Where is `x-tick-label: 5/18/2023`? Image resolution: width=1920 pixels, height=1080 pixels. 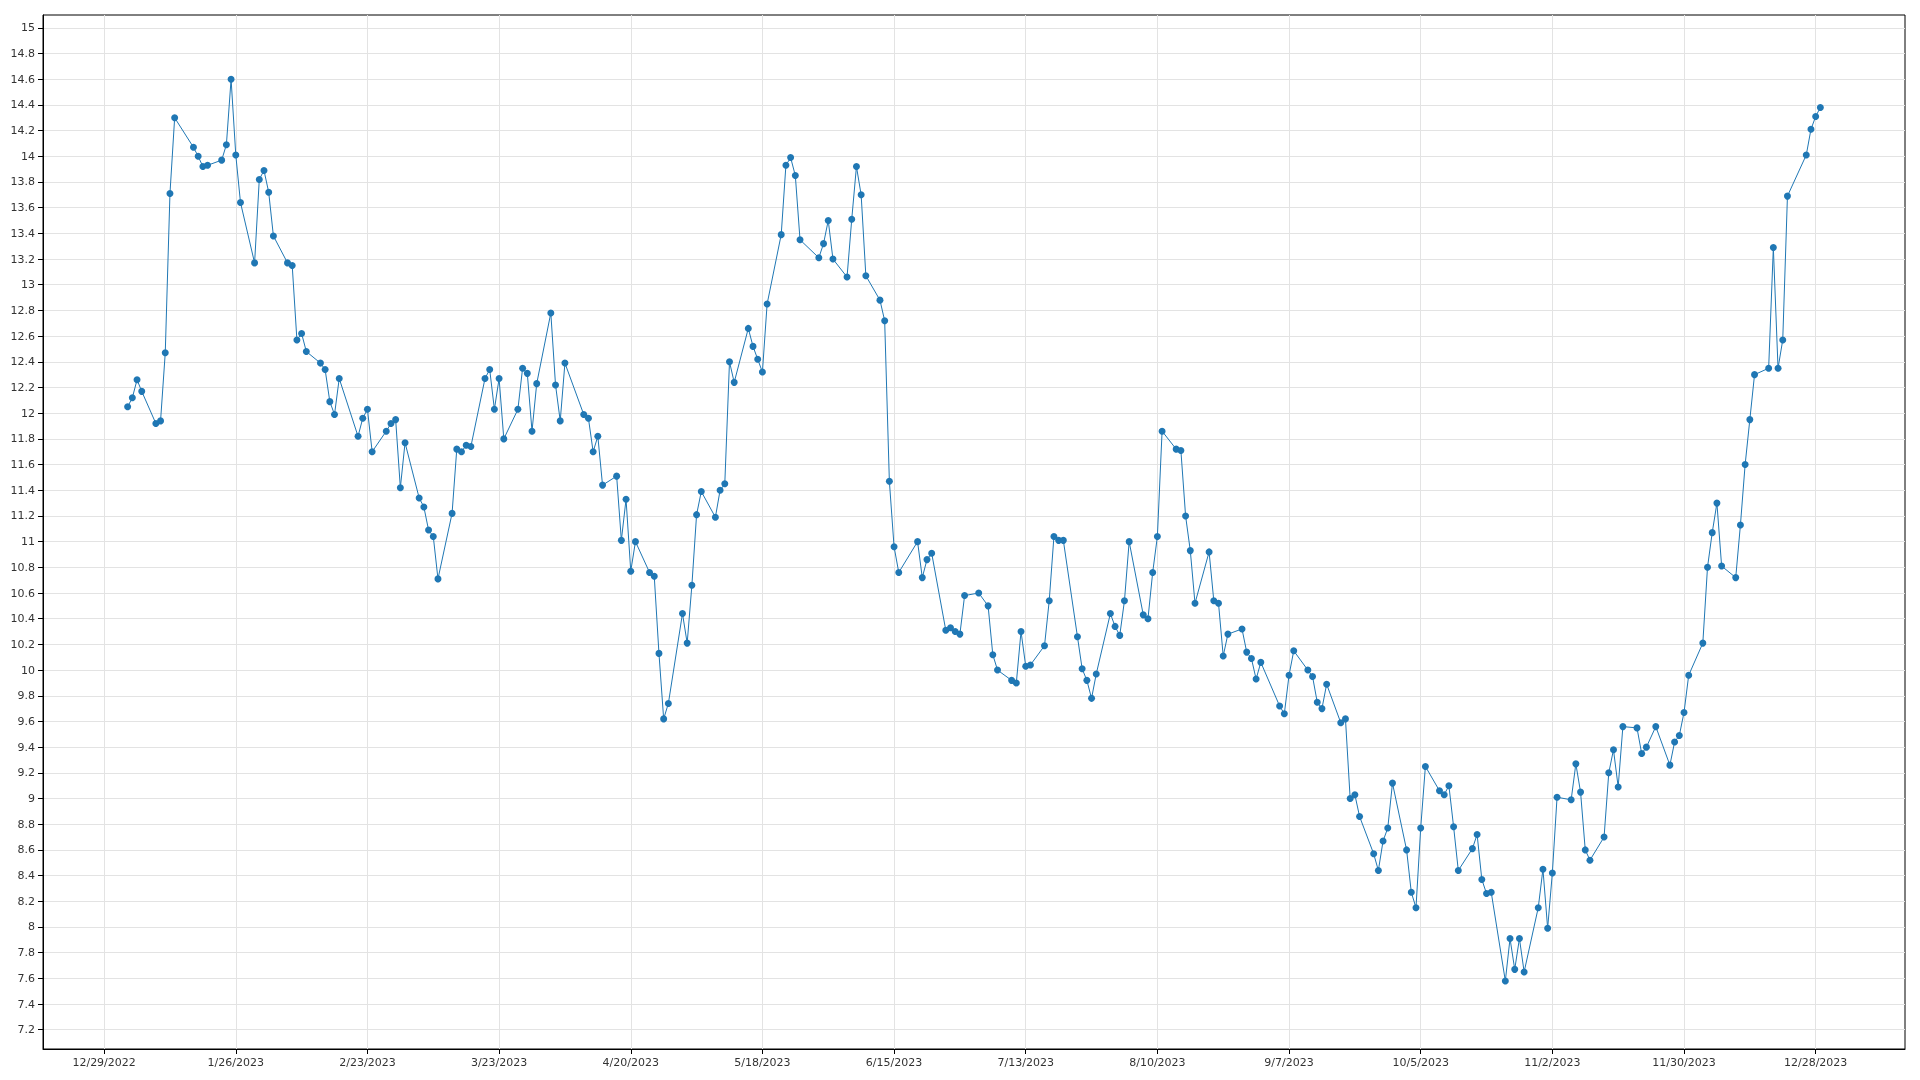
x-tick-label: 5/18/2023 is located at coordinates (762, 1062).